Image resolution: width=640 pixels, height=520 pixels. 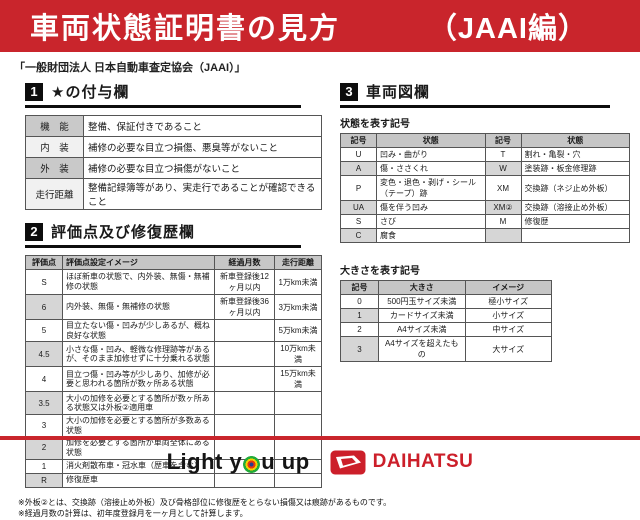 What do you see at coordinates (431, 207) in the screenshot?
I see `state-cell: 傷を伴う凹み` at bounding box center [431, 207].